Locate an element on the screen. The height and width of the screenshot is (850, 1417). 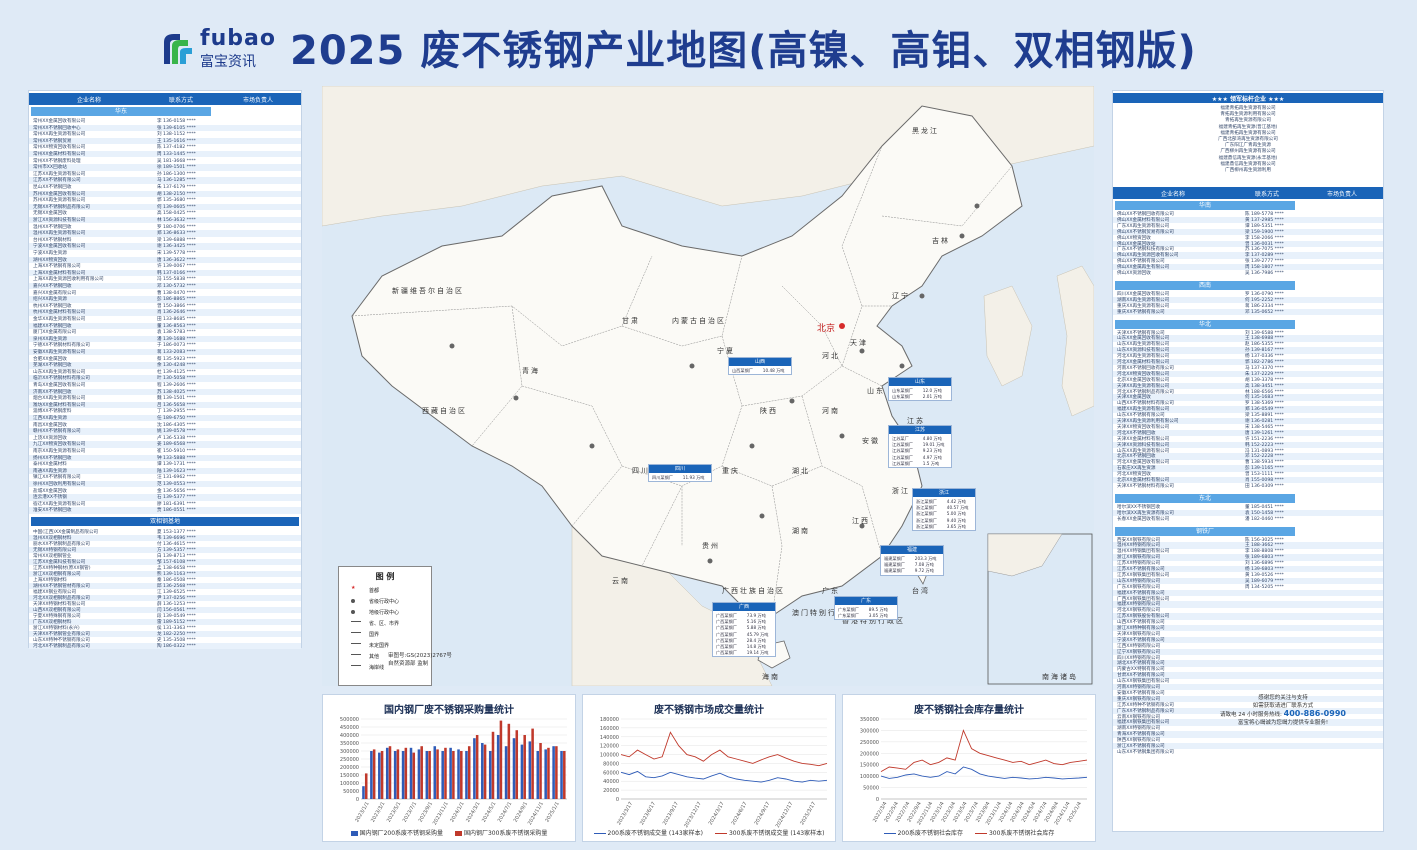
company-name: 潍坊XX金属材料有限公司 is located at coordinates (59, 405).